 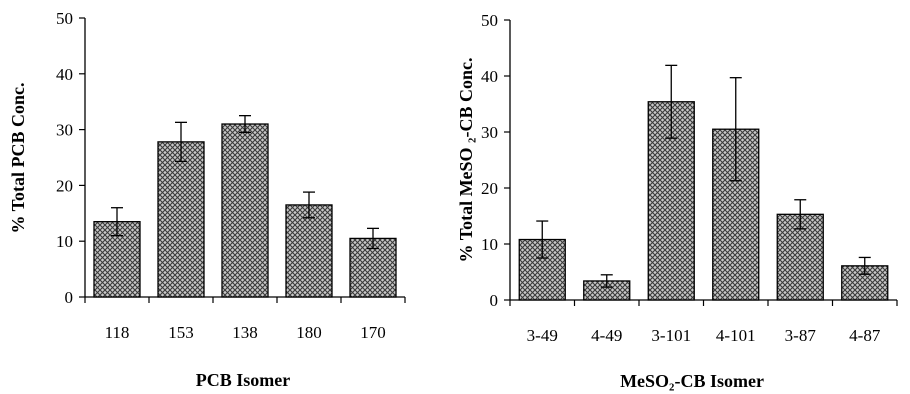 I want to click on error-bars, so click(x=245, y=182).